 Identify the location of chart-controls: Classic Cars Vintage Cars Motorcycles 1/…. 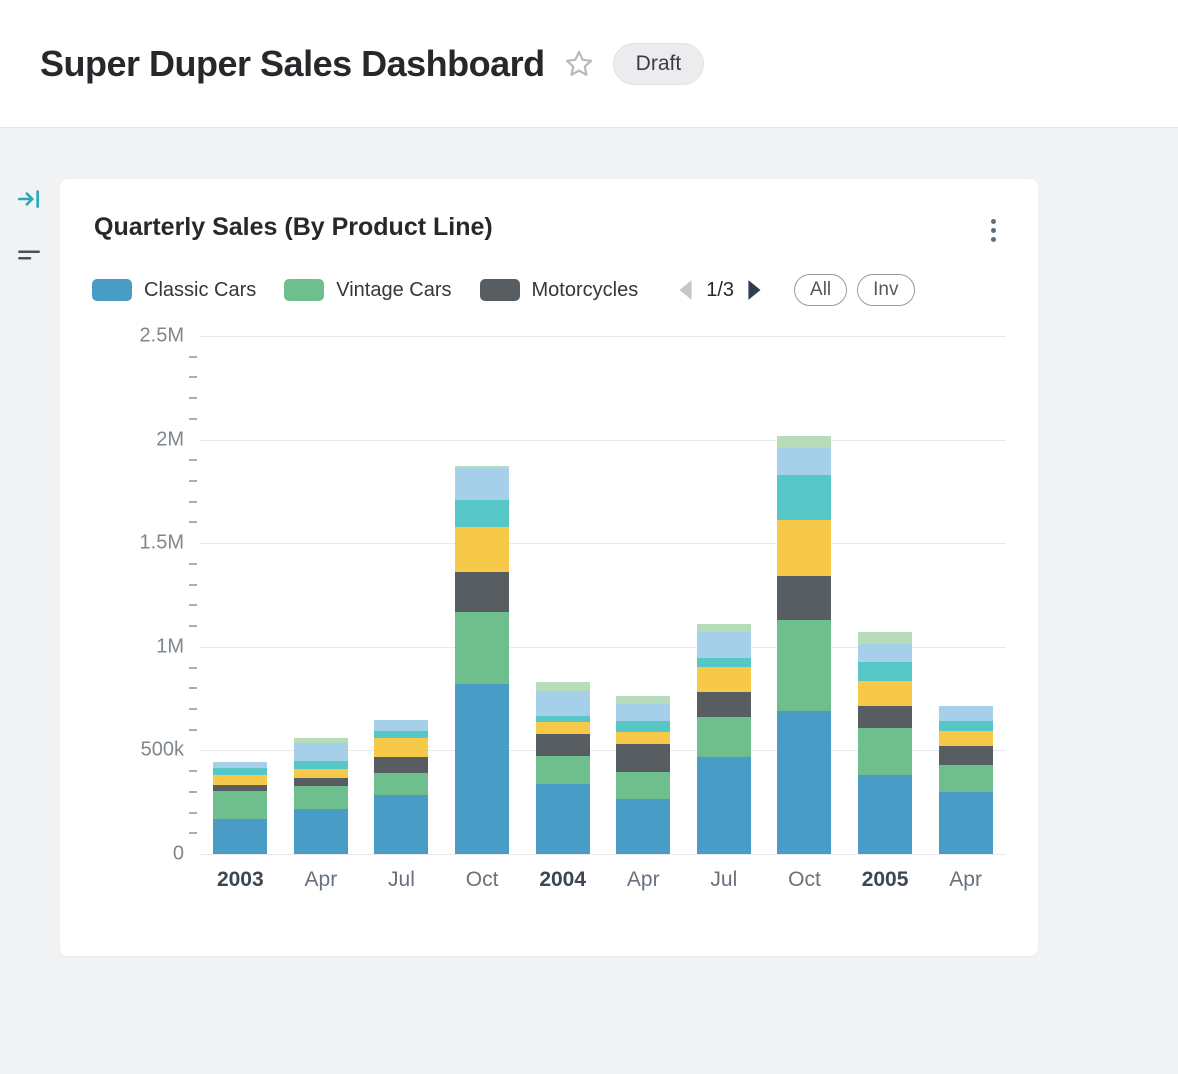
(549, 290).